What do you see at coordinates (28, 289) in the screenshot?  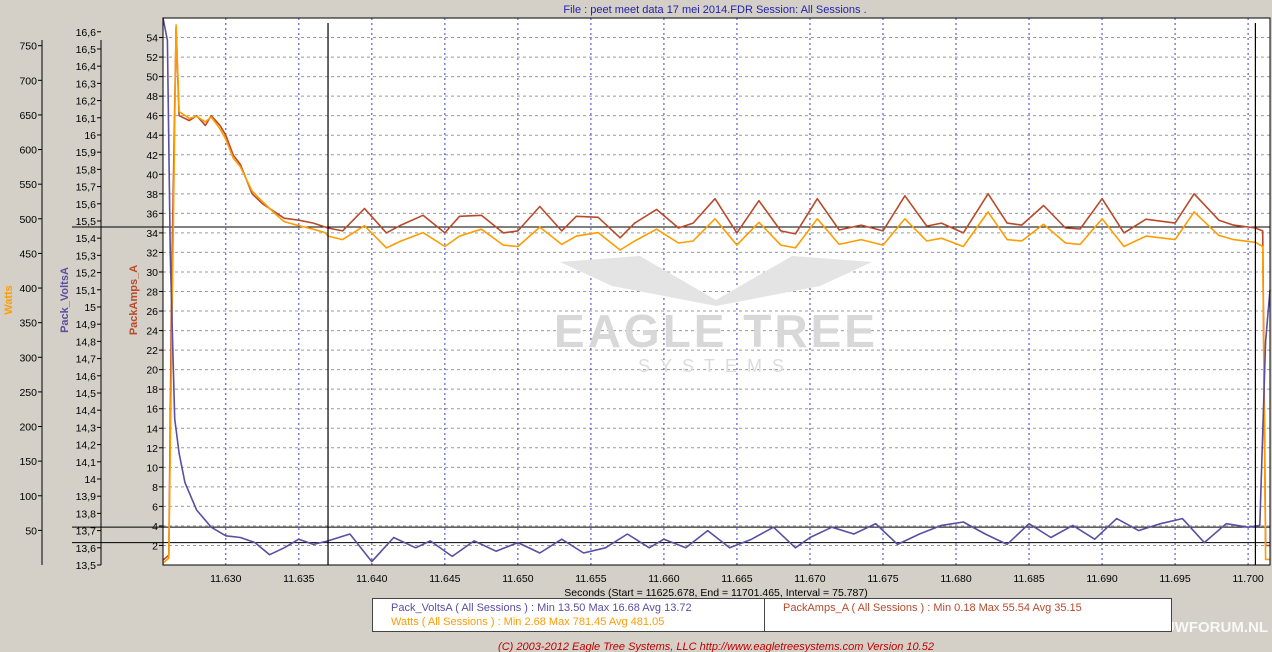 I see `watts-tick-label: 400` at bounding box center [28, 289].